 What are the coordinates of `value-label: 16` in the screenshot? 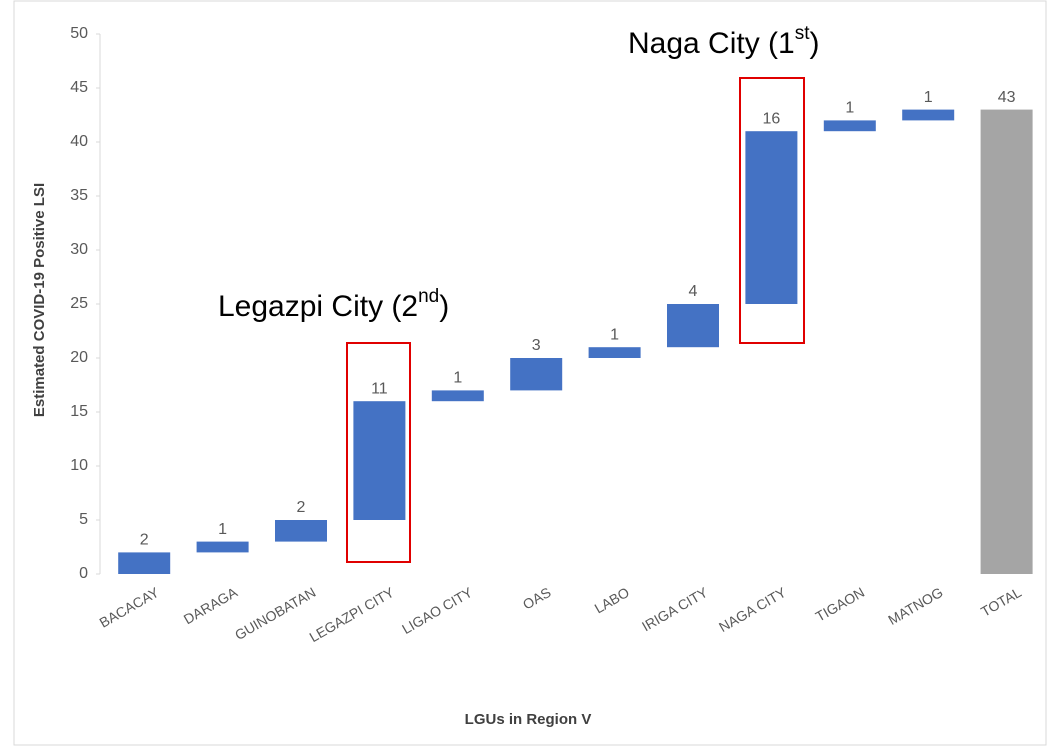 It's located at (772, 118).